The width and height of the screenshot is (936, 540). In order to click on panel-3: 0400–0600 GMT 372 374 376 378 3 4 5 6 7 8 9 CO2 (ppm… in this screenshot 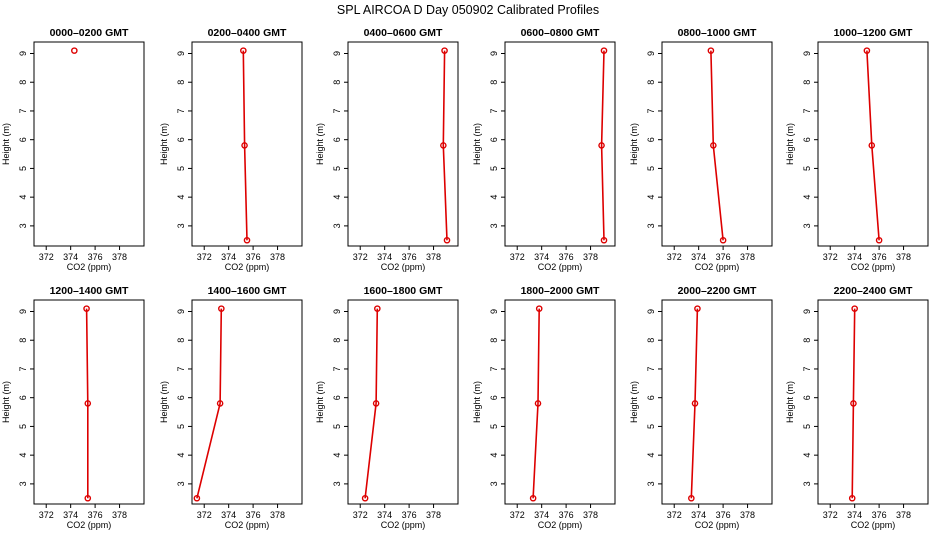, I will do `click(387, 149)`.